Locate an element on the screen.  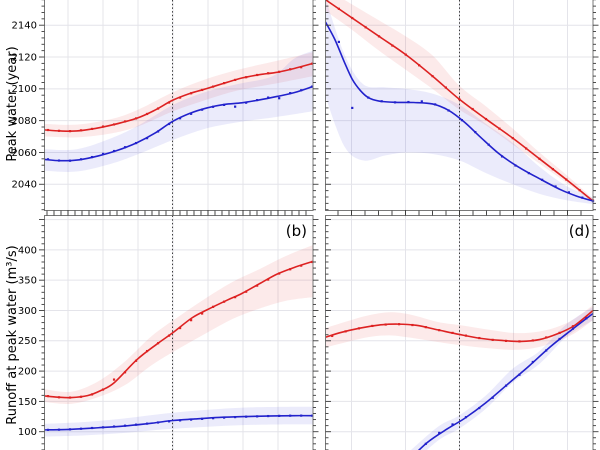
b-blue-curve is located at coordinates (179, 422).